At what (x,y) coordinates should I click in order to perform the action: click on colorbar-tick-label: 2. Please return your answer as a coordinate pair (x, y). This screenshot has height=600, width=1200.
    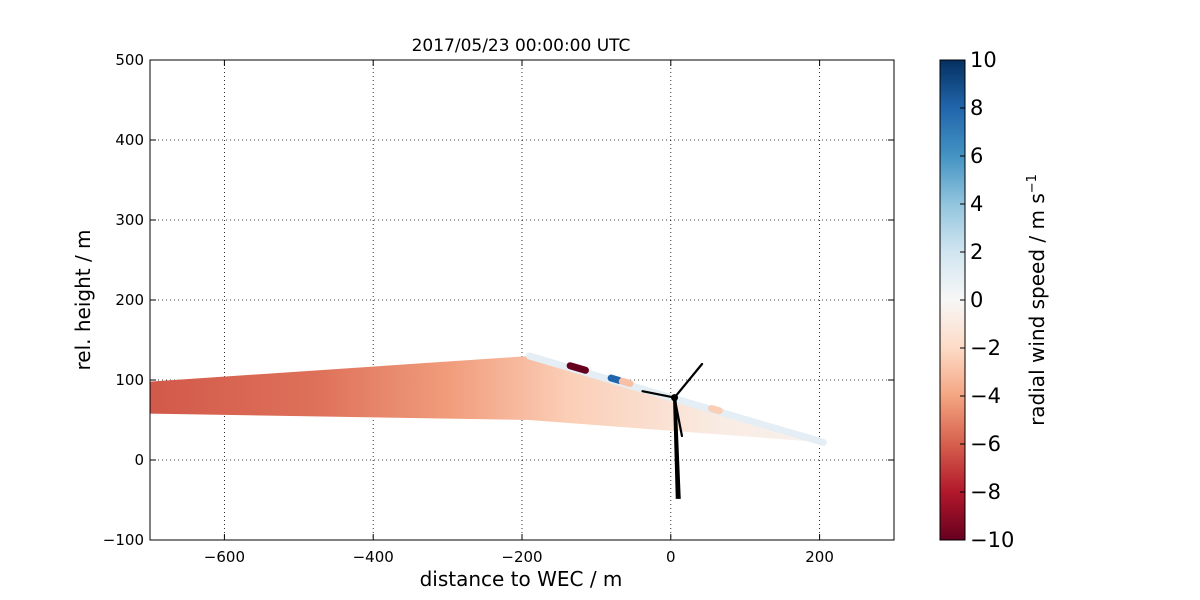
    Looking at the image, I should click on (976, 252).